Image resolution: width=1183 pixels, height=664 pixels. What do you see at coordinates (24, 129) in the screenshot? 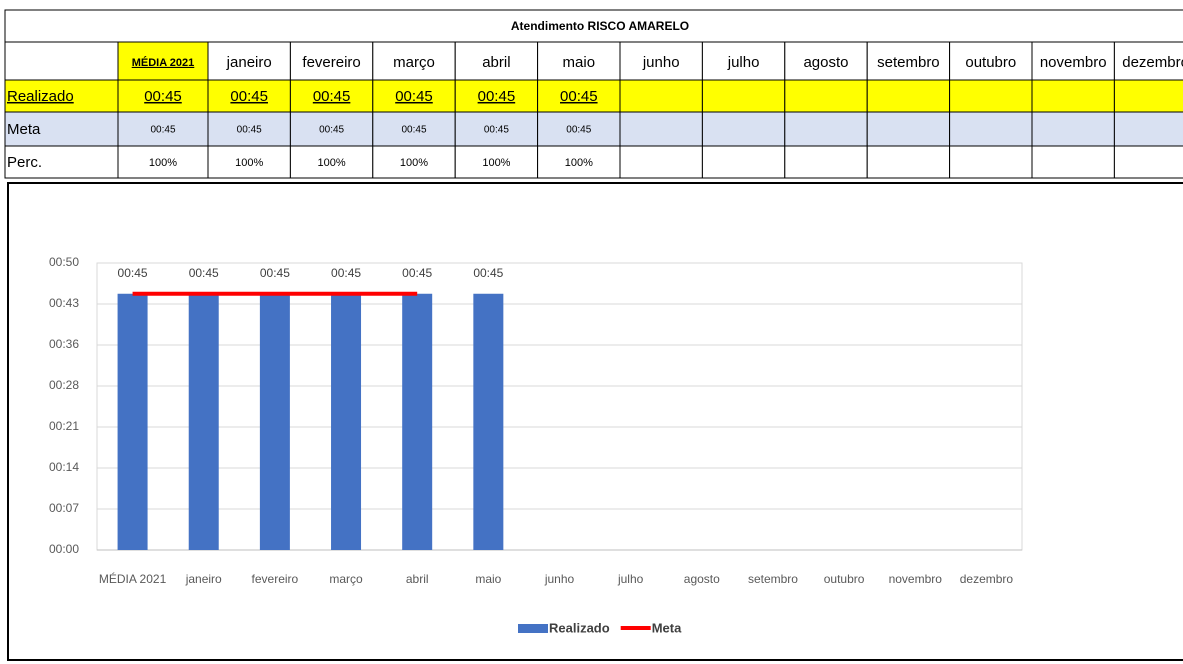
I see `row-label: Meta` at bounding box center [24, 129].